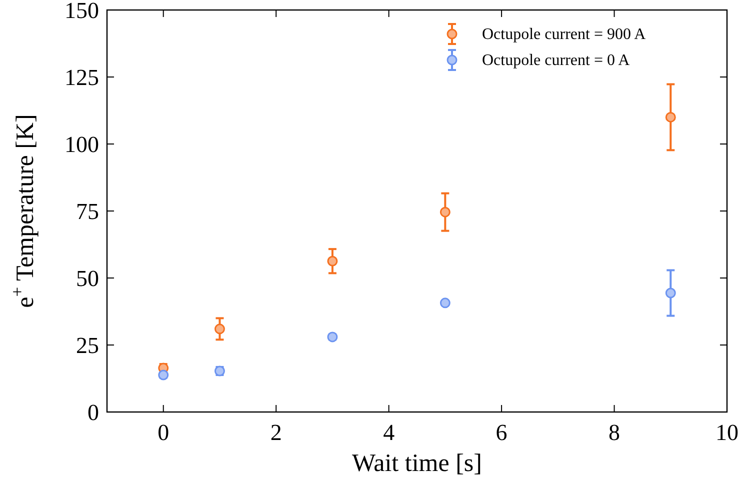 The width and height of the screenshot is (742, 483). I want to click on y-tick-label: 25, so click(87, 345).